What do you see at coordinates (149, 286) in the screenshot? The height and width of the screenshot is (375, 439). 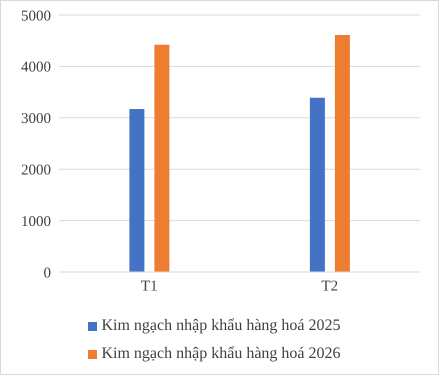 I see `x-tick-label: T1` at bounding box center [149, 286].